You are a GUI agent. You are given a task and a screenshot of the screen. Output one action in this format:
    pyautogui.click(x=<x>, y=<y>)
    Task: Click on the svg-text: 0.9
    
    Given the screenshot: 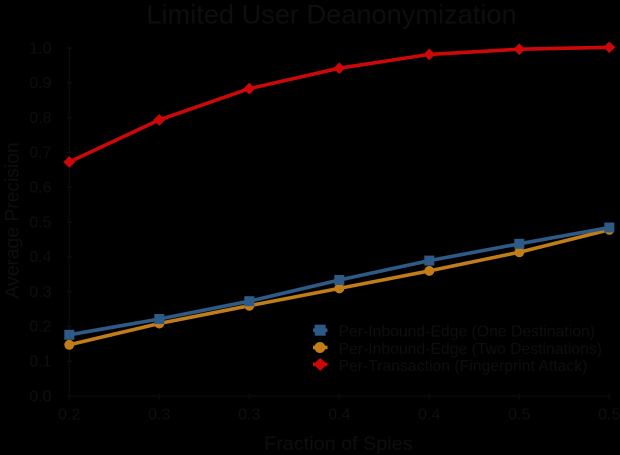 What is the action you would take?
    pyautogui.click(x=40, y=83)
    